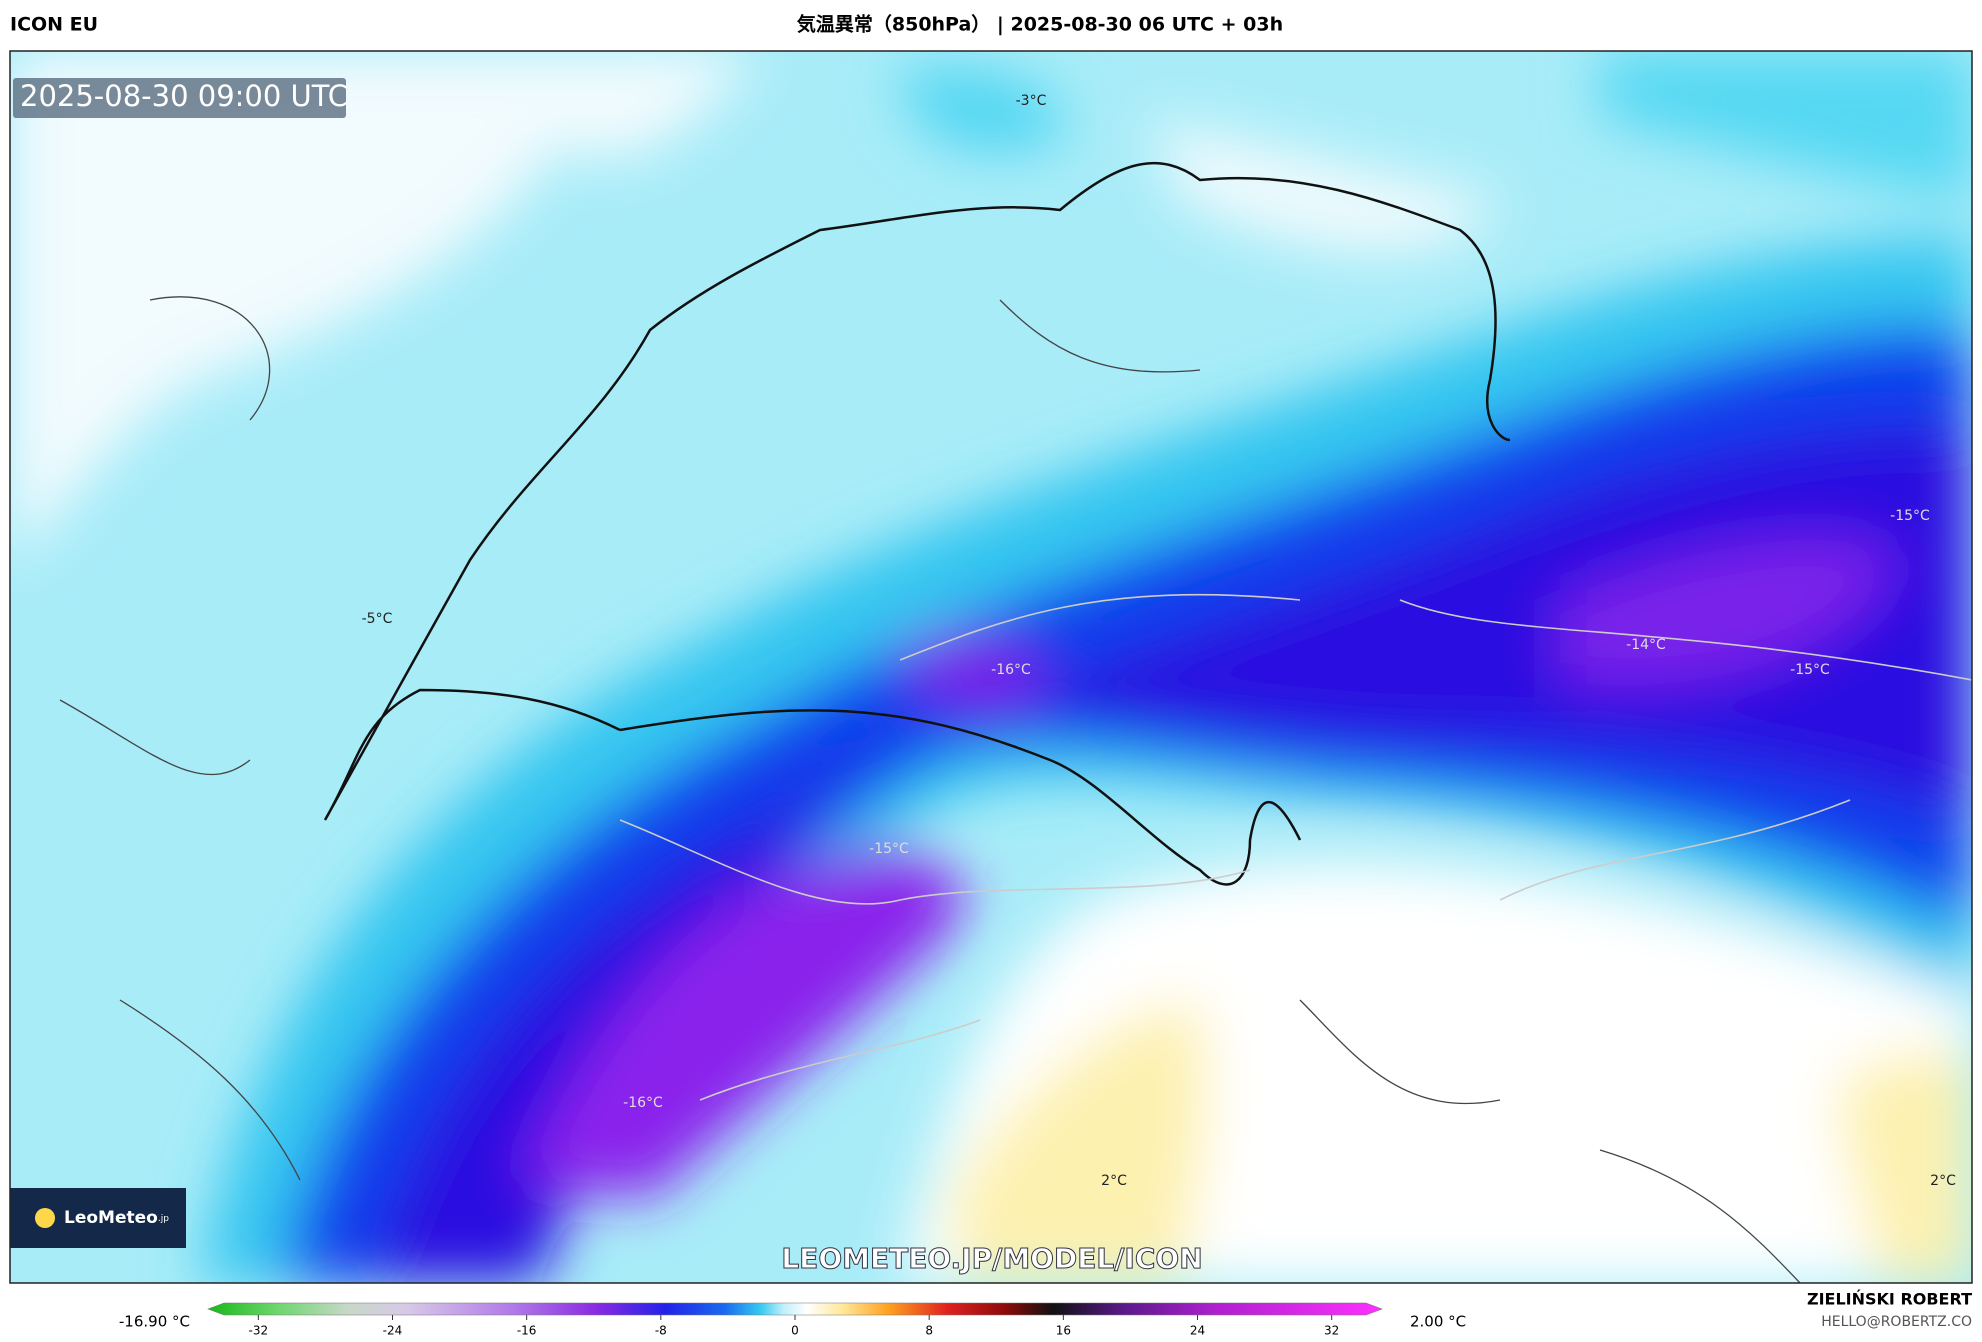 Image resolution: width=1982 pixels, height=1342 pixels. I want to click on colorbar, so click(795, 1309).